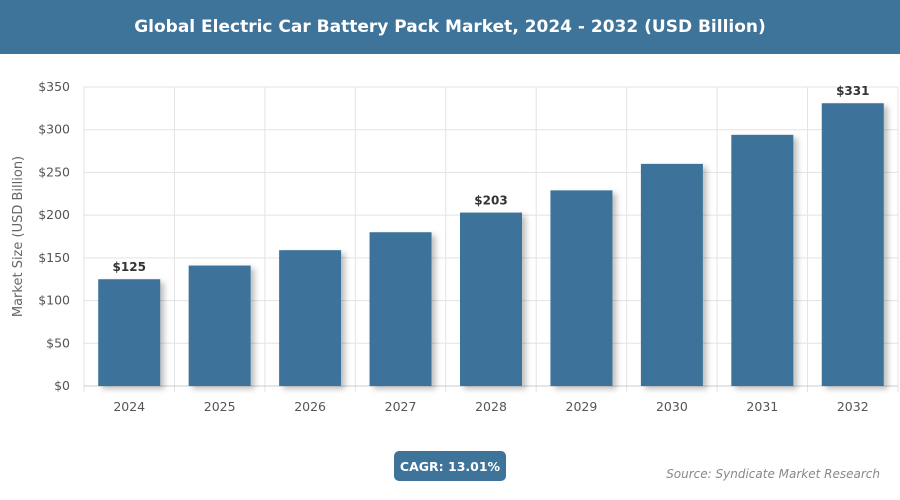 This screenshot has width=900, height=500. I want to click on y-tick-label: $100, so click(54, 300).